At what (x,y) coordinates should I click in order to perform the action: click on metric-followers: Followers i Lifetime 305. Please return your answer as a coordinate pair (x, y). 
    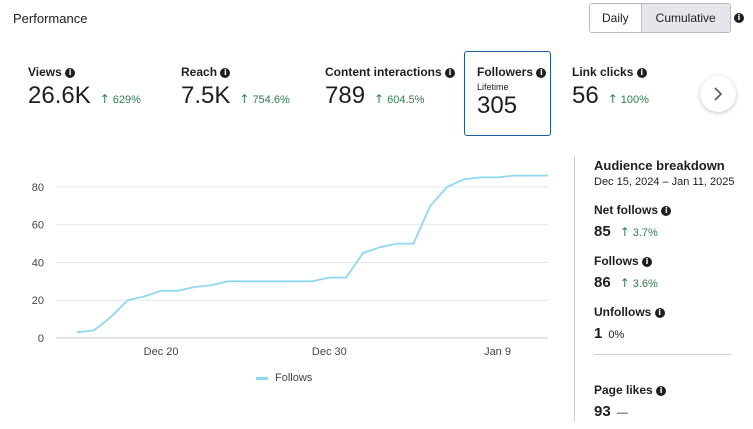
    Looking at the image, I should click on (512, 92).